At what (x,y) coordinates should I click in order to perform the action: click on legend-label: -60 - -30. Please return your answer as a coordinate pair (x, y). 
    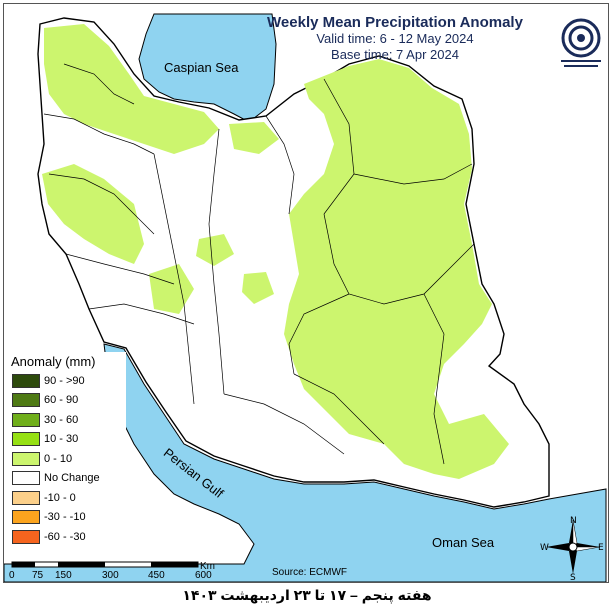
    Looking at the image, I should click on (65, 536).